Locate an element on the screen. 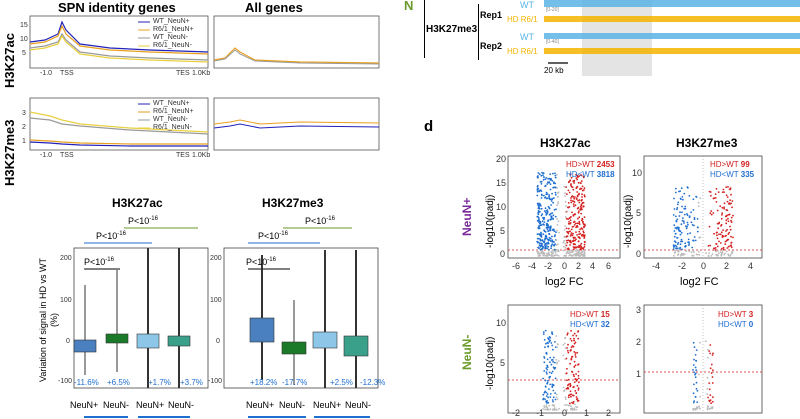 The height and width of the screenshot is (419, 800). xtick: -2 is located at coordinates (516, 413).